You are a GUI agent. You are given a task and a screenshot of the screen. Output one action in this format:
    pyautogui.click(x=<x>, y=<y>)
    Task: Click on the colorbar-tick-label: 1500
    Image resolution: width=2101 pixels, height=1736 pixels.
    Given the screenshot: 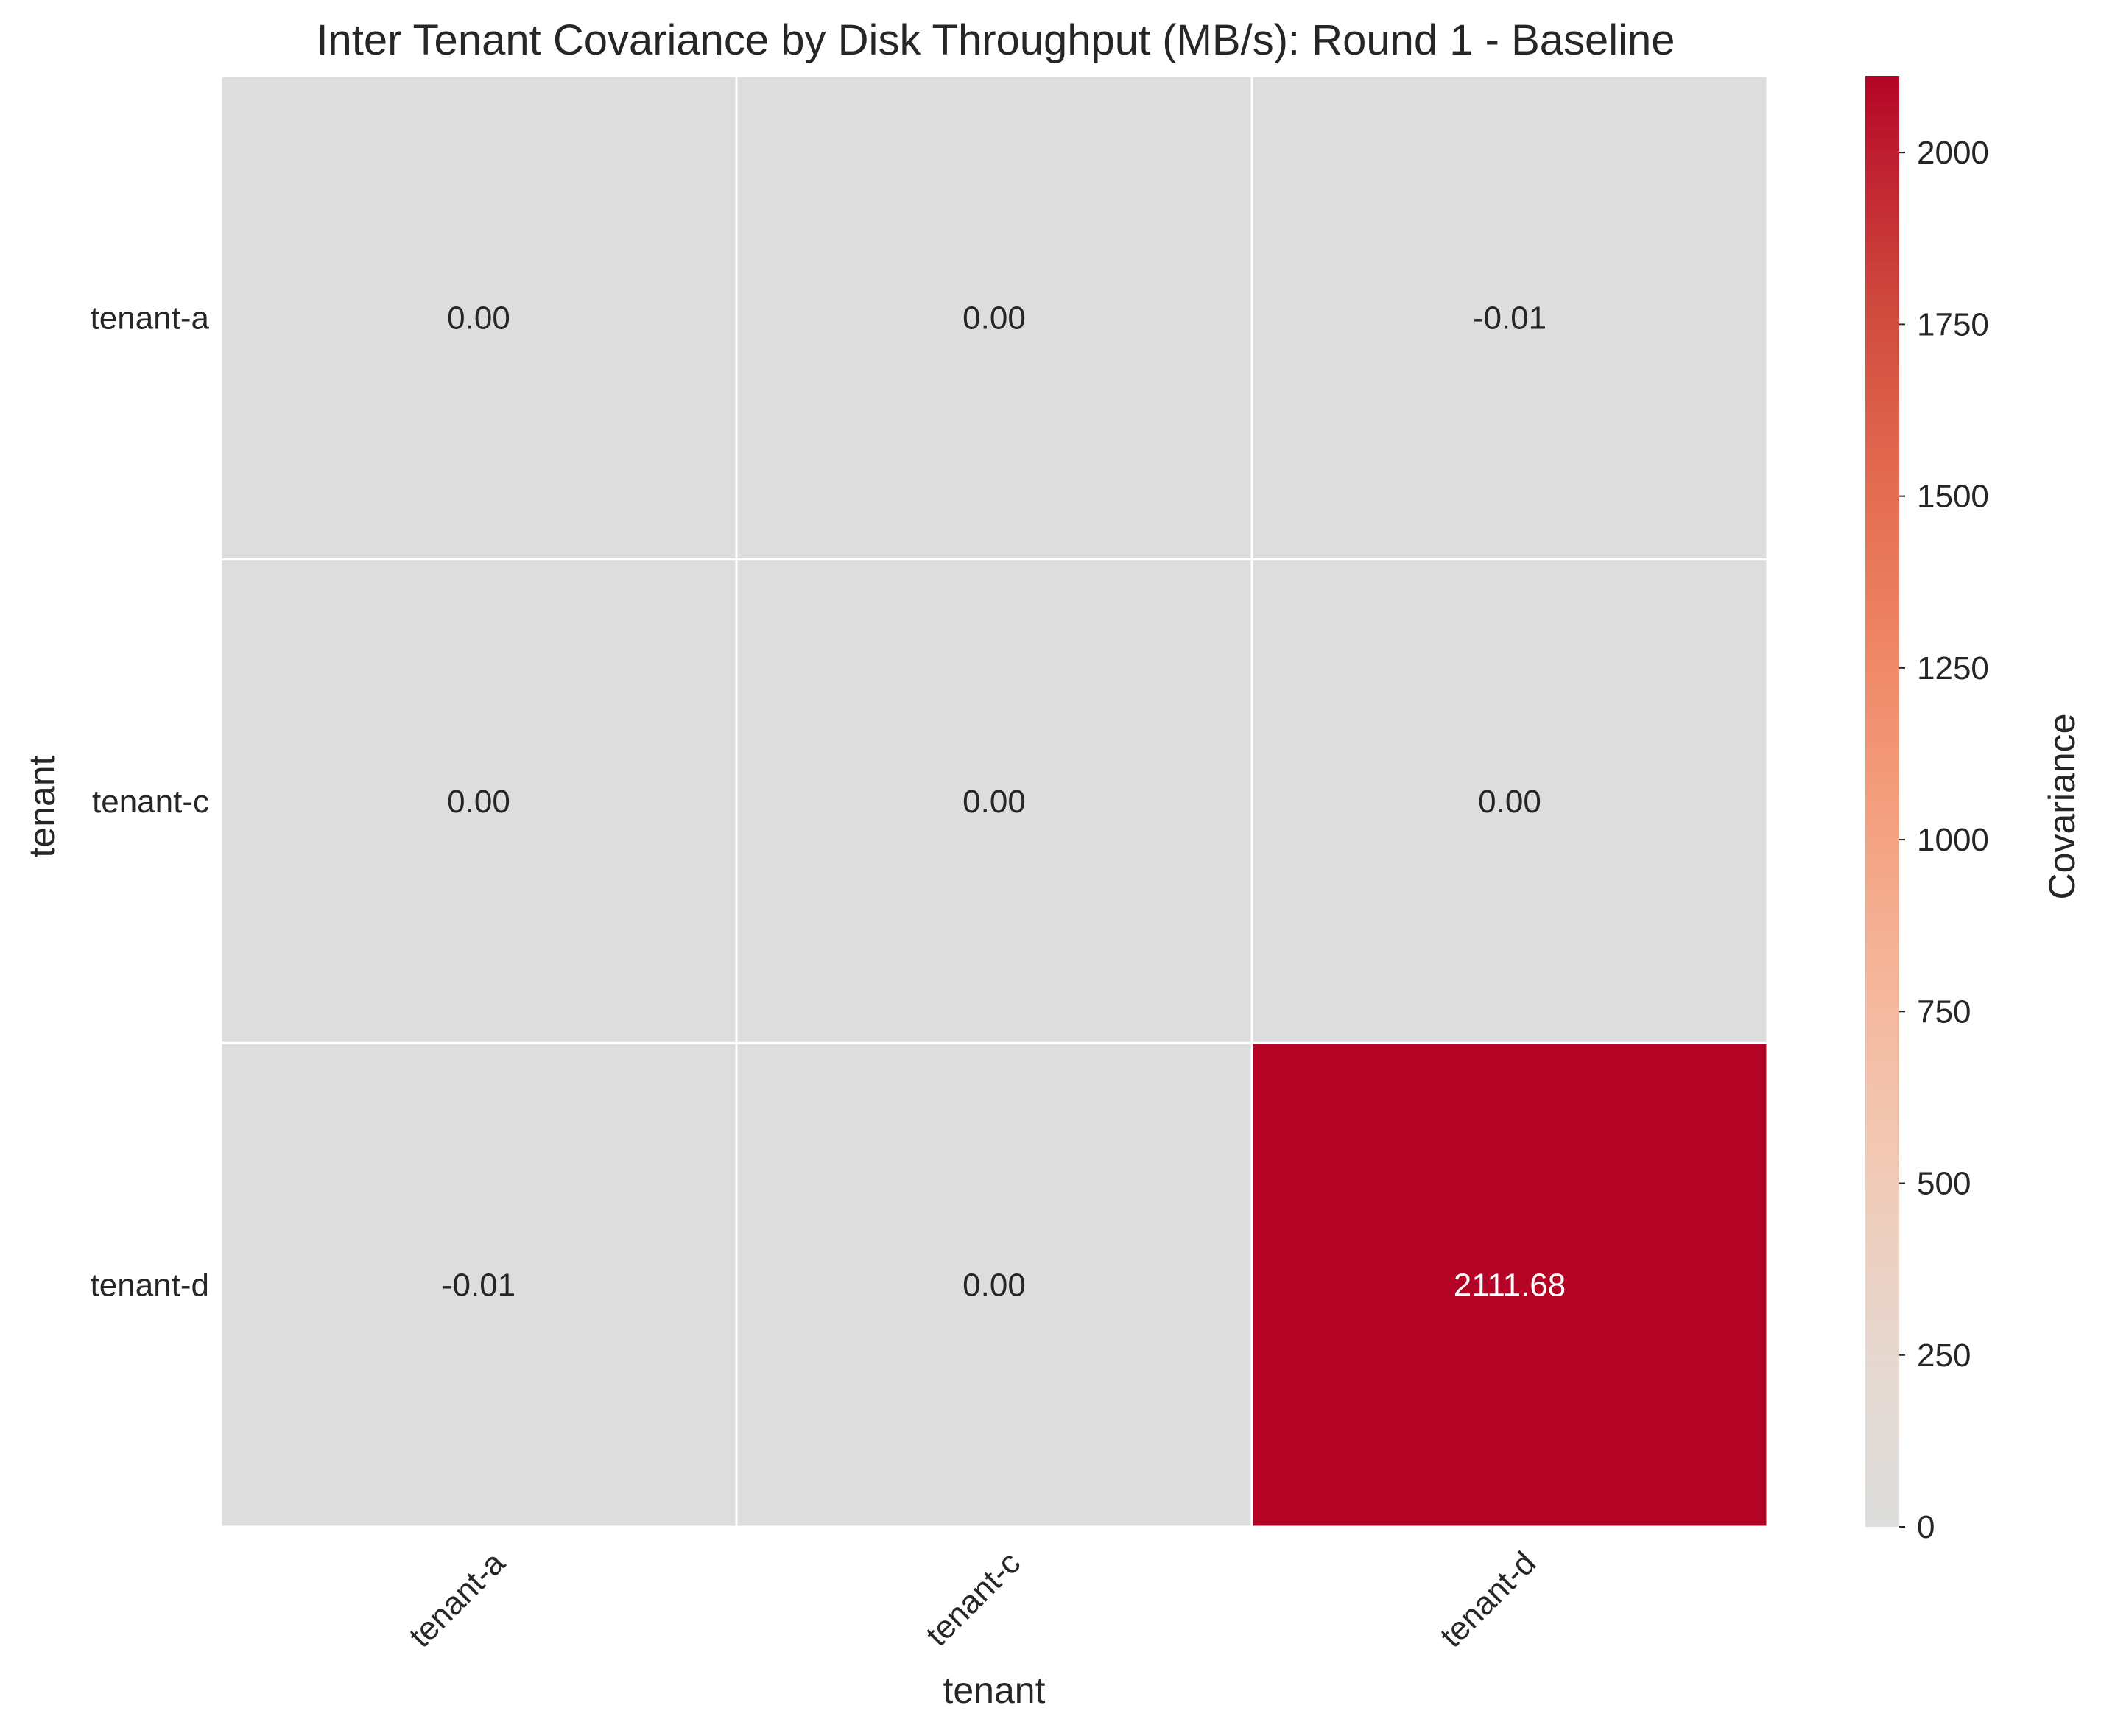 What is the action you would take?
    pyautogui.click(x=1953, y=497)
    